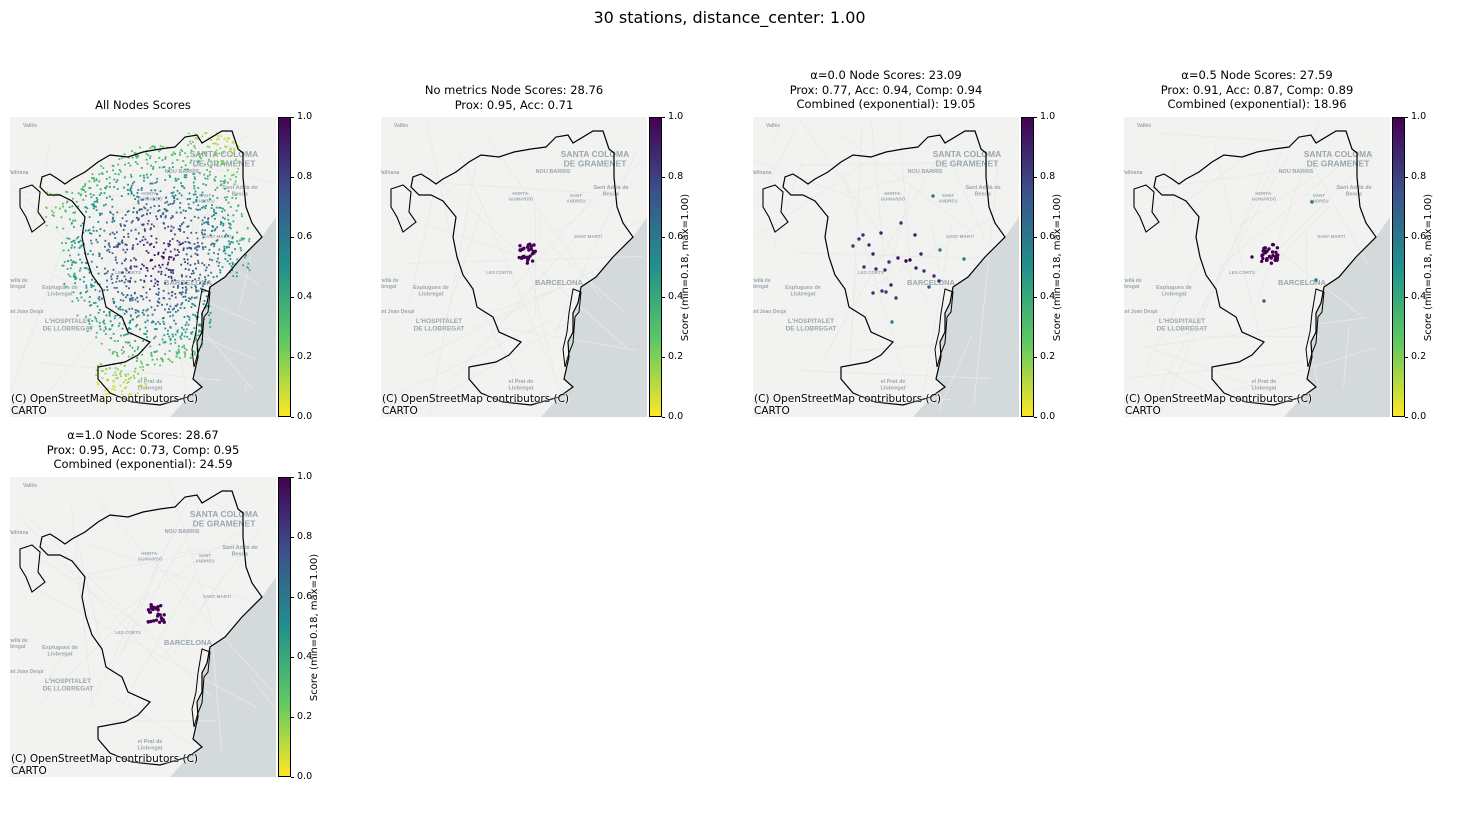  Describe the element at coordinates (60, 288) in the screenshot. I see `basemap-label-line: Esplugues de` at that location.